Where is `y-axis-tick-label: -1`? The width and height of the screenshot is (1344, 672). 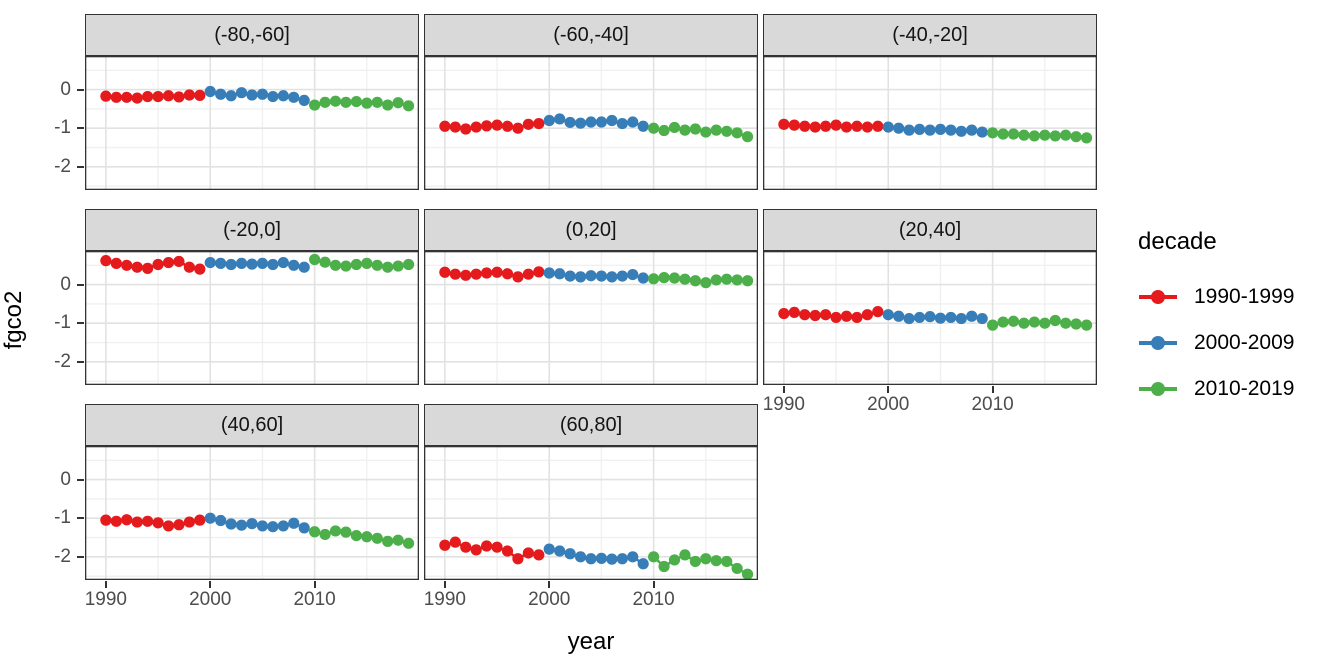
y-axis-tick-label: -1 is located at coordinates (62, 518).